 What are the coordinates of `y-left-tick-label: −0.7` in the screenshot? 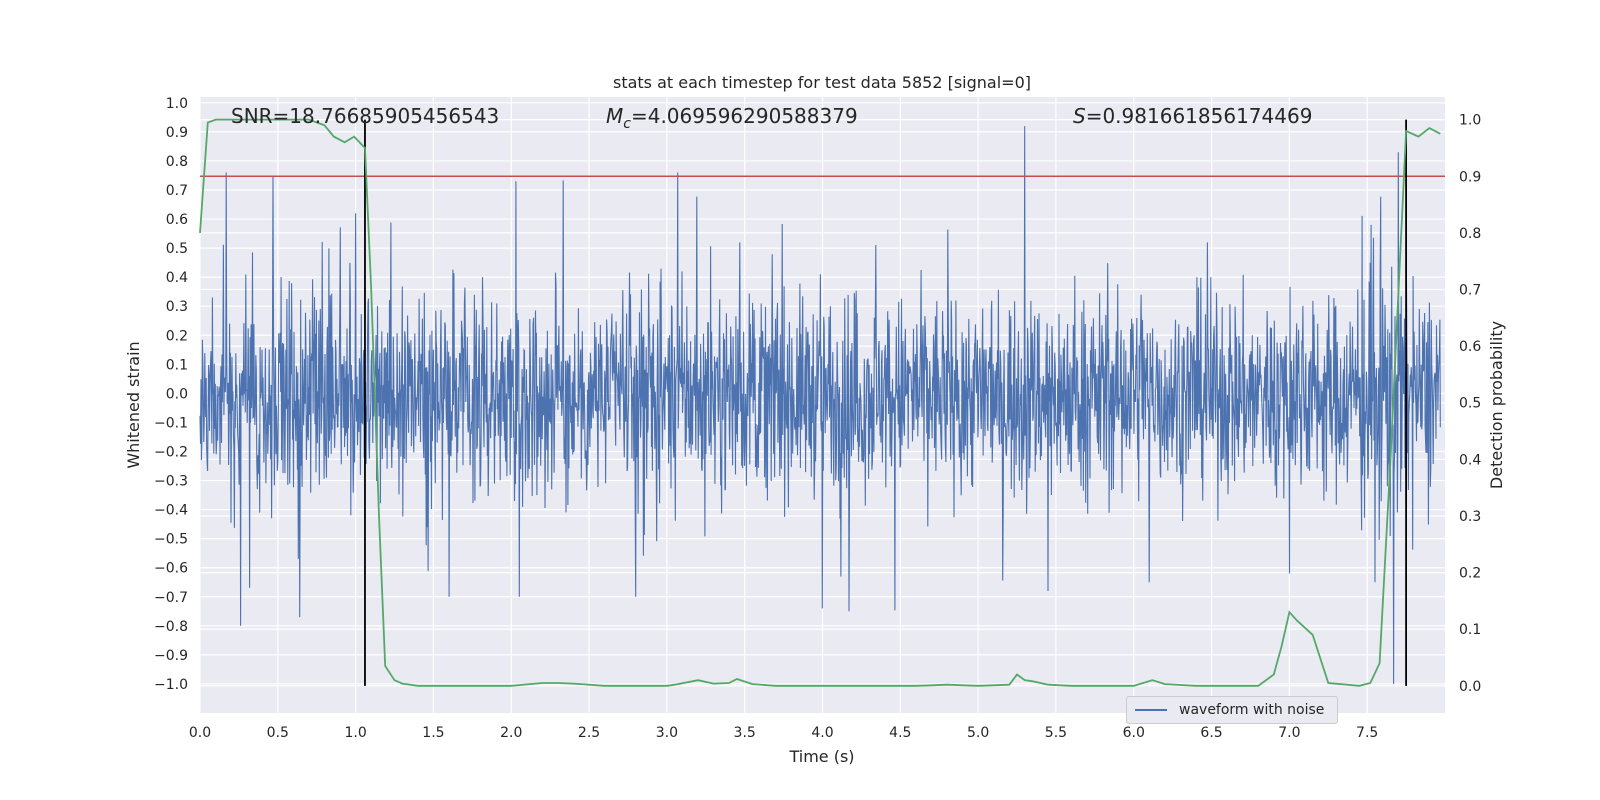 It's located at (171, 598).